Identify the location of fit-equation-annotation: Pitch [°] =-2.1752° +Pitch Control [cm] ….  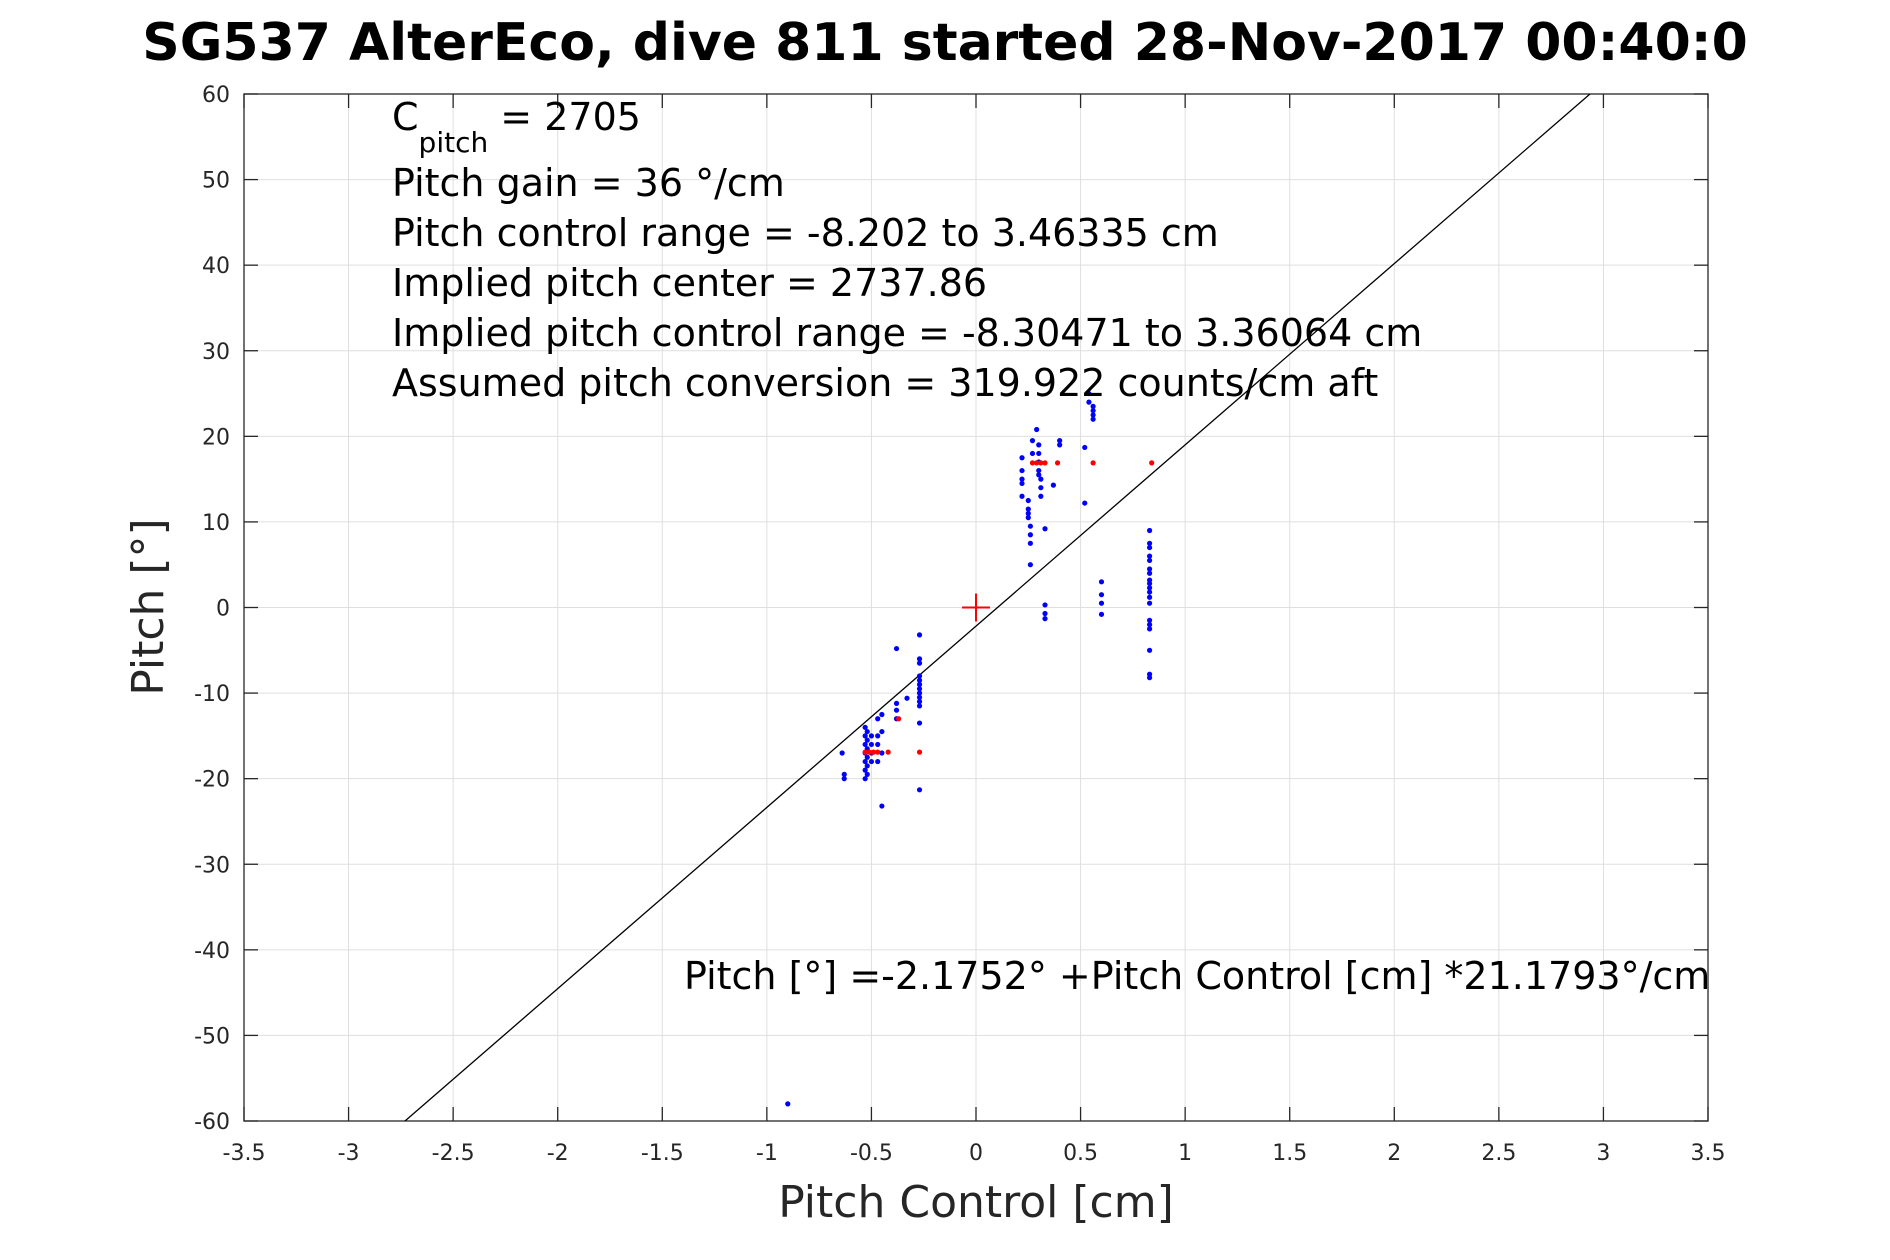
(1197, 976).